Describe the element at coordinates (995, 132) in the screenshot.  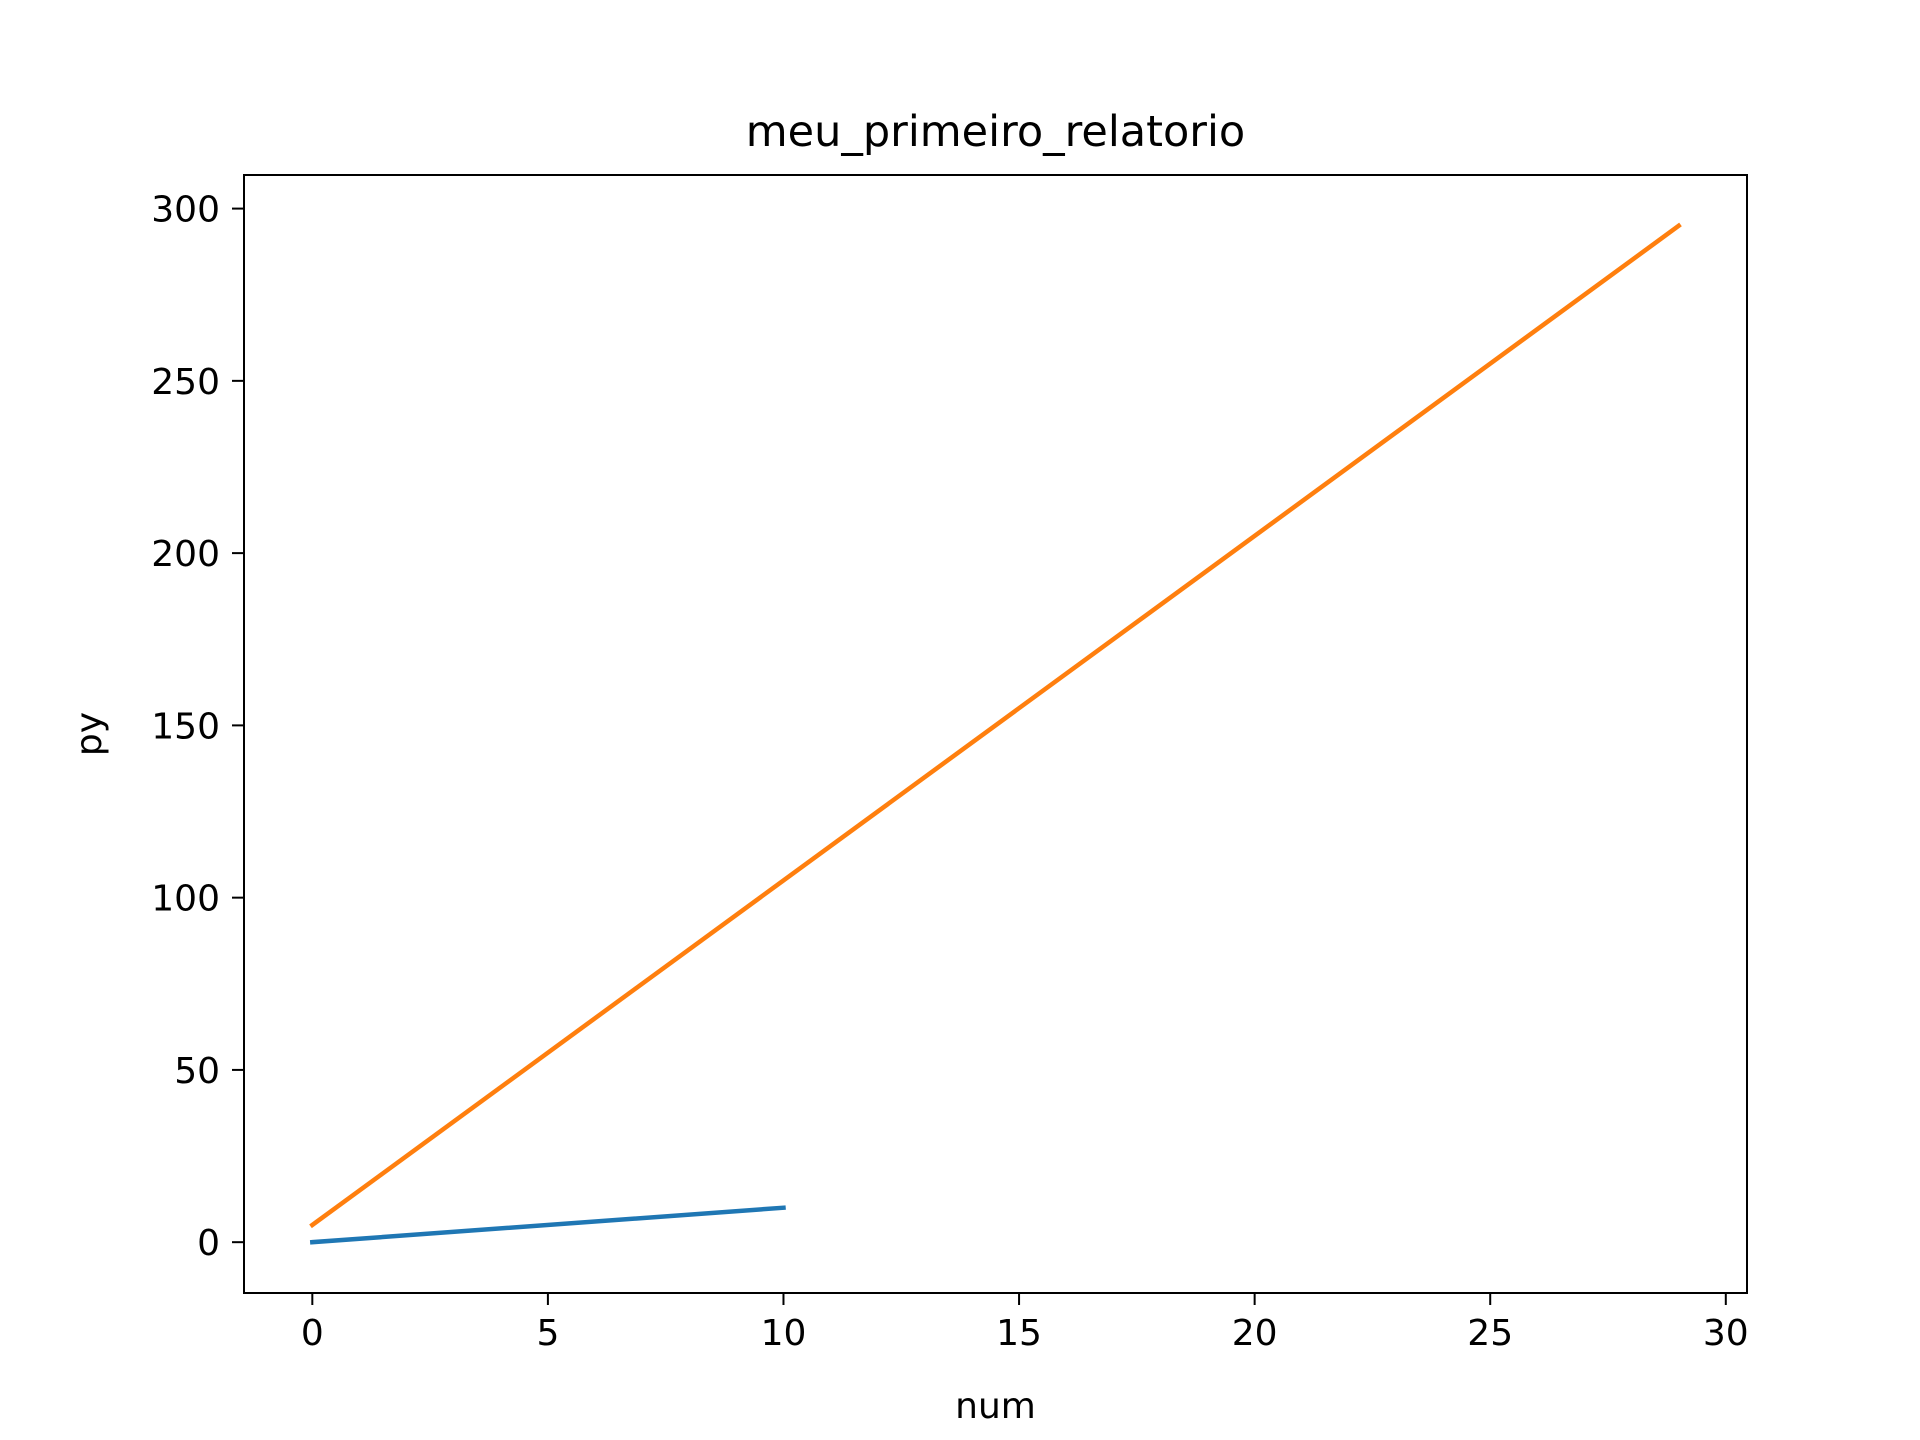
I see `chart-title: meu_primeiro_relatorio` at that location.